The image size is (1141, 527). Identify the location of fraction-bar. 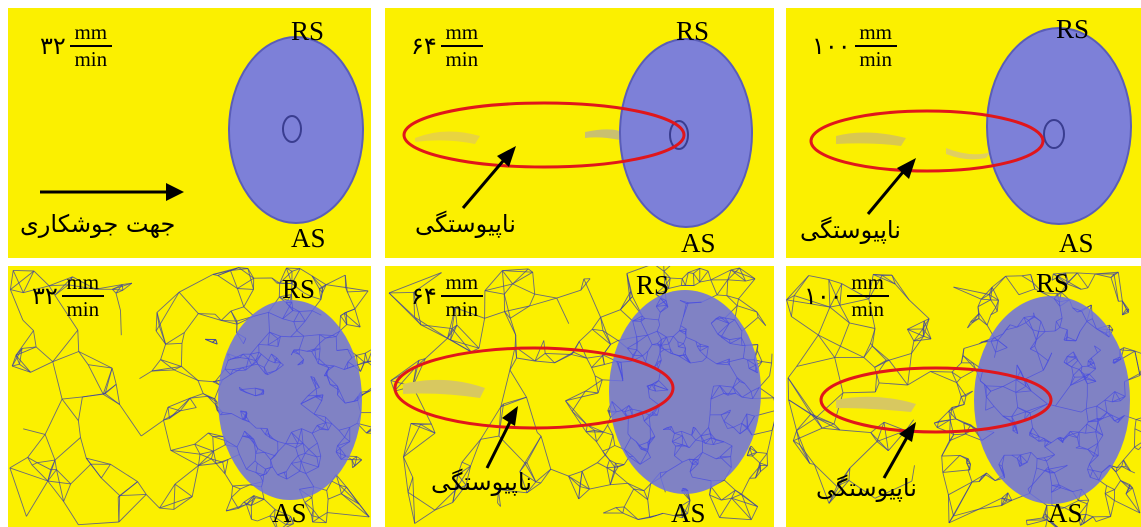
(867, 296).